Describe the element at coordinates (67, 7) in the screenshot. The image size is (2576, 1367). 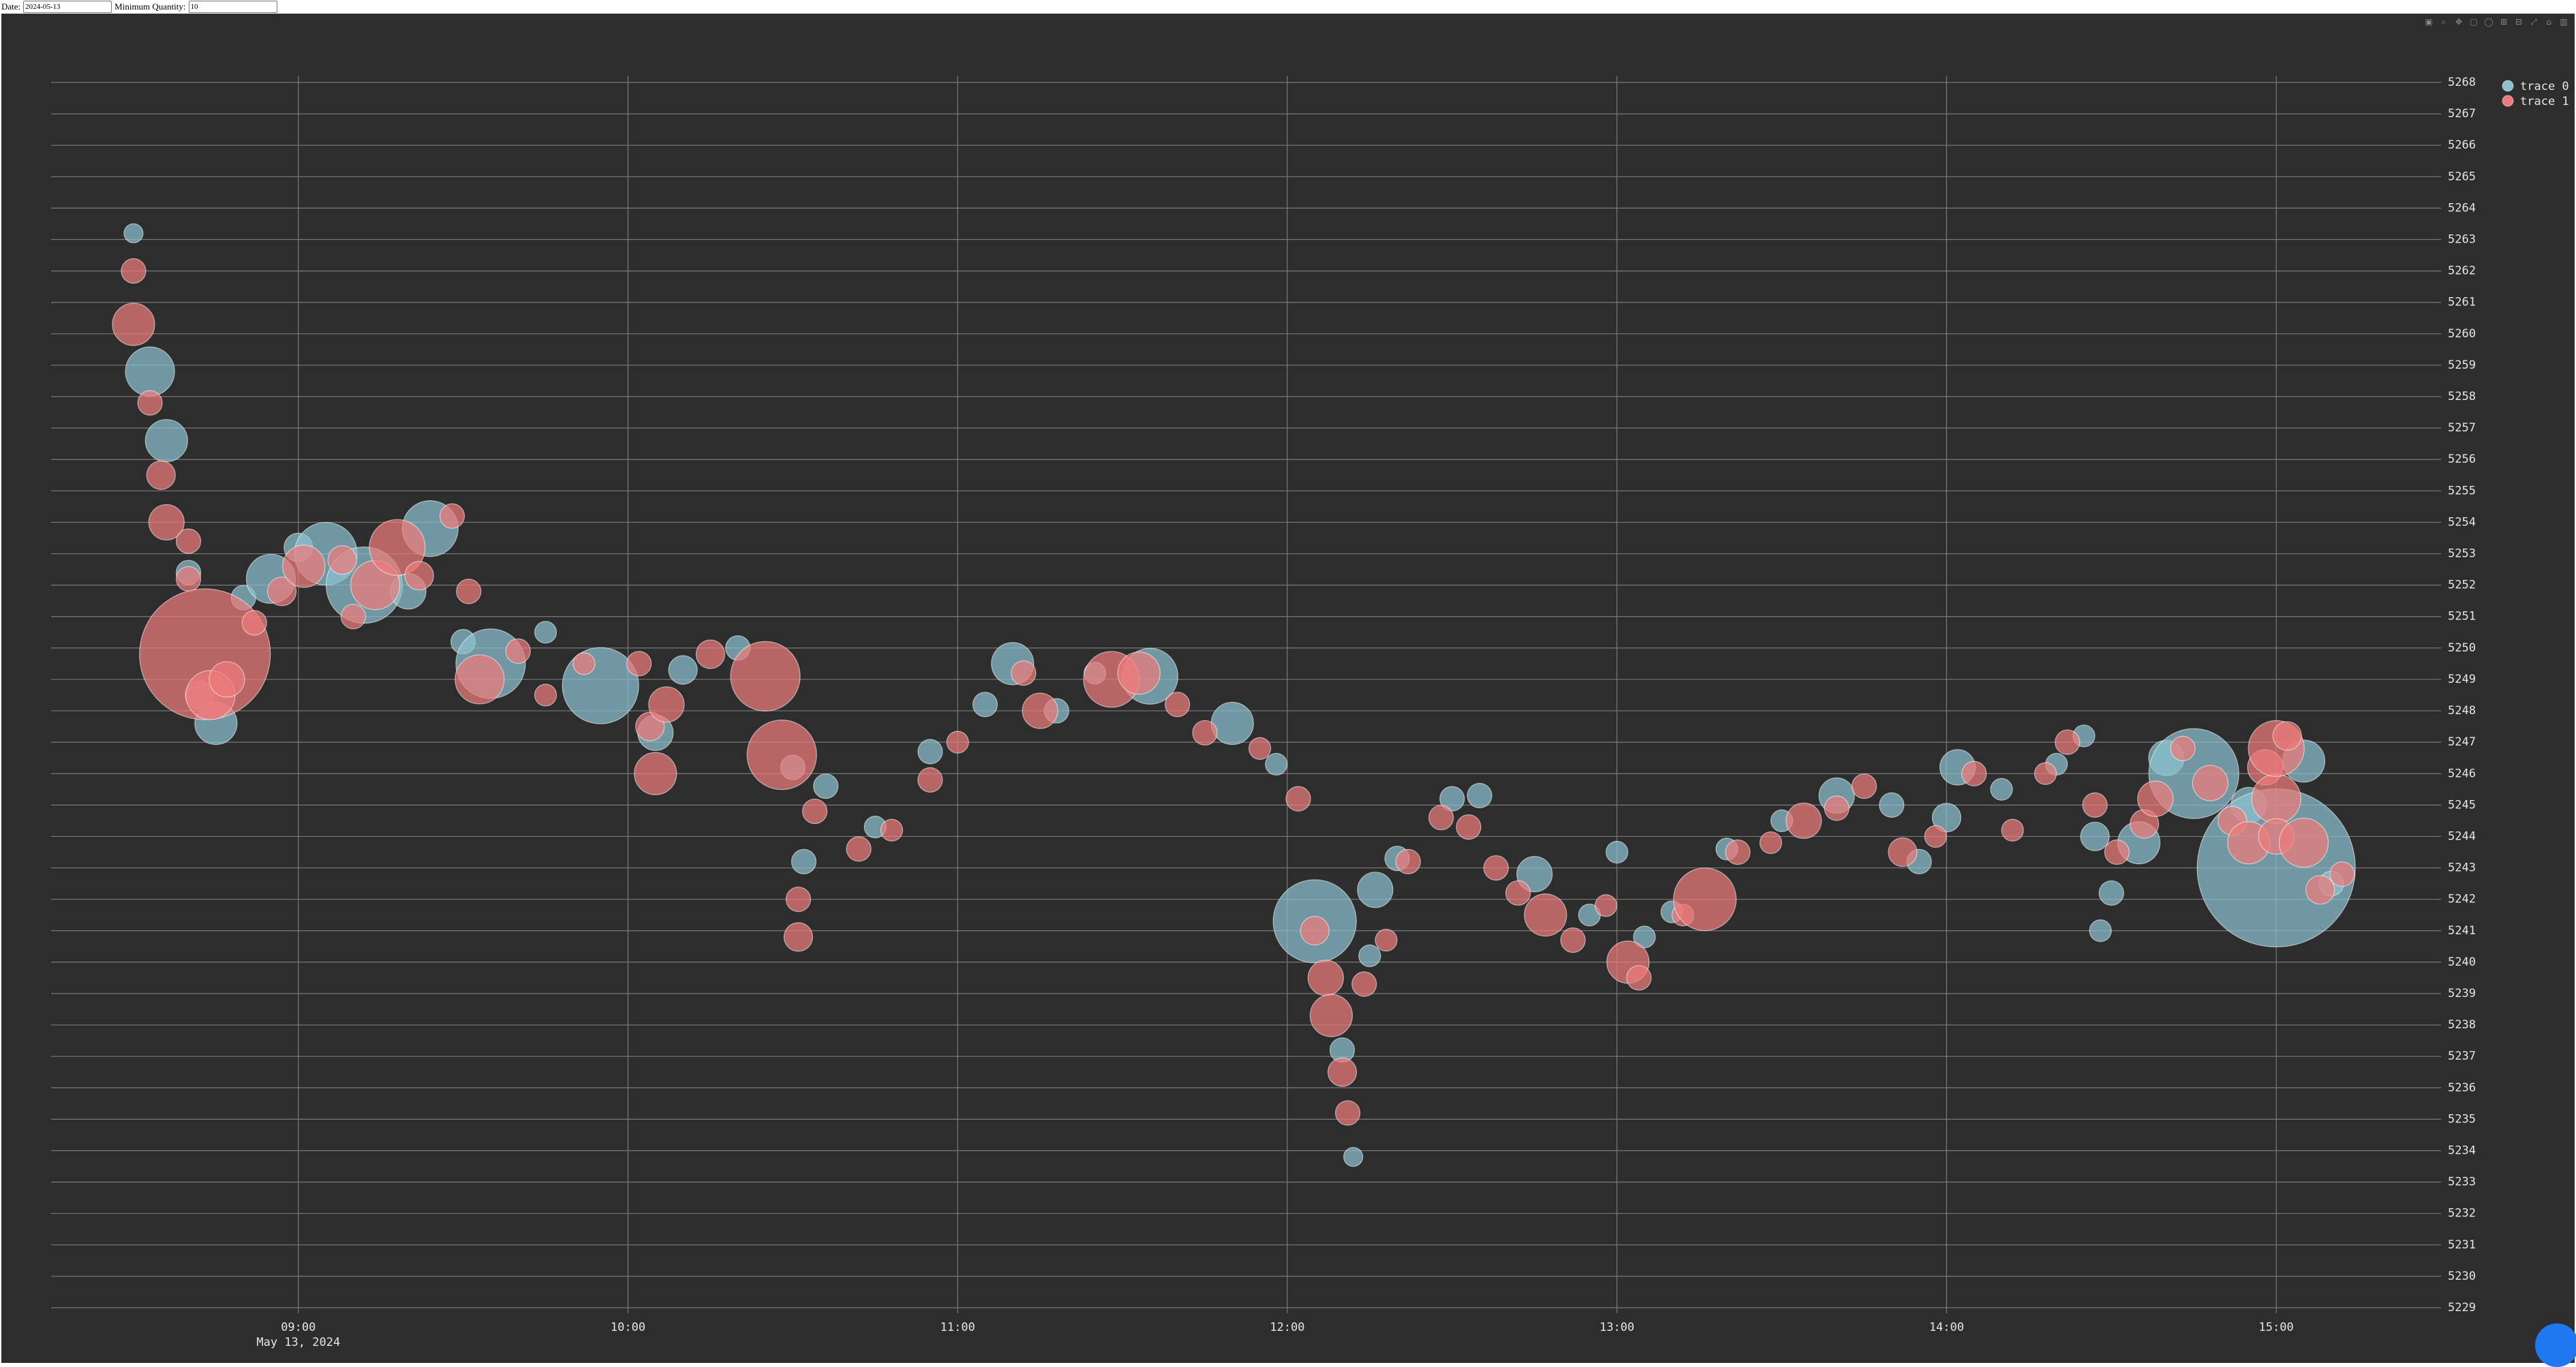
I see `date-input` at that location.